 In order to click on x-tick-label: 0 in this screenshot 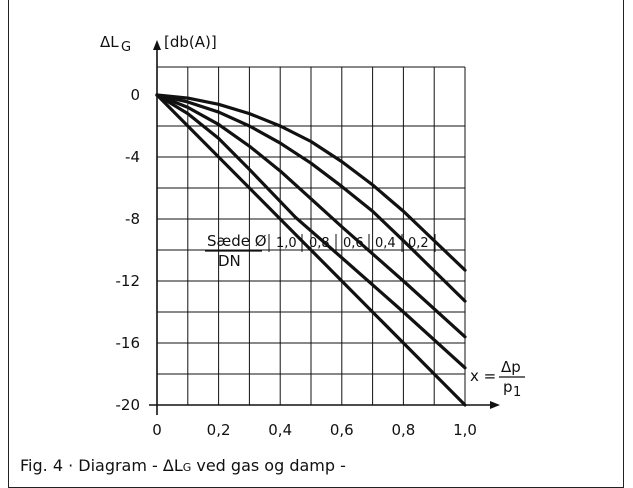, I will do `click(157, 430)`.